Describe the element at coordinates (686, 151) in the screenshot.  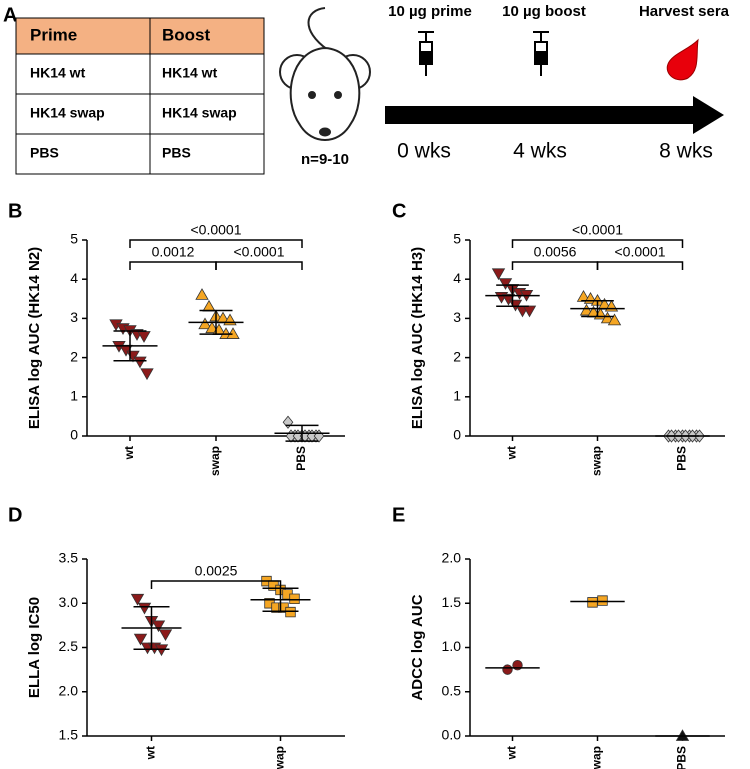
I see `time-label: 8 wks` at that location.